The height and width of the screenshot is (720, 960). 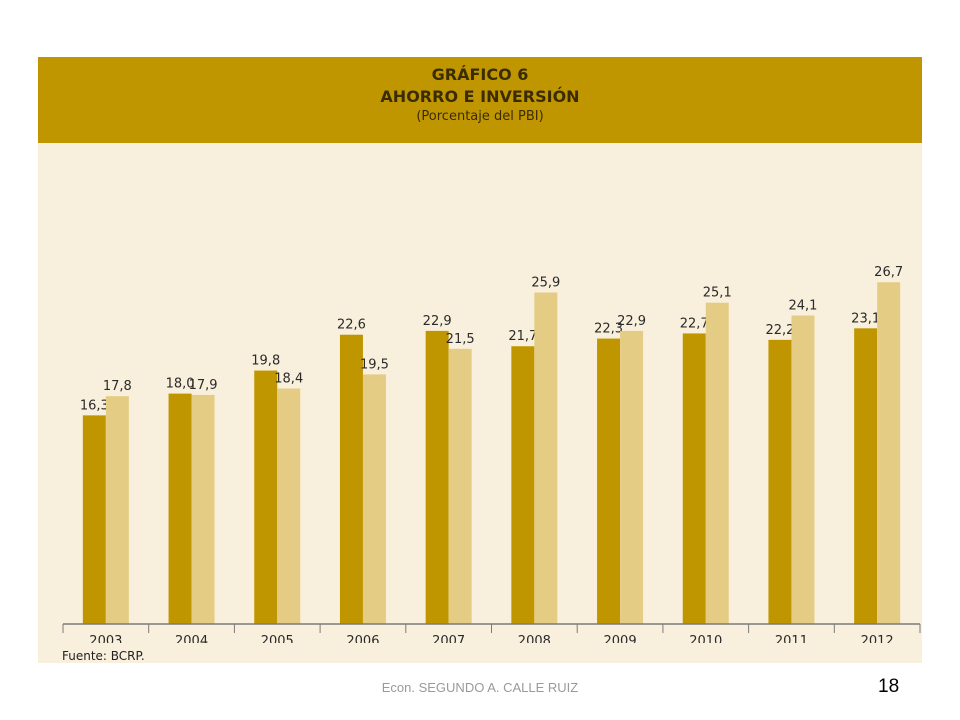 I want to click on data-label-ahorro-2011: 22,2, so click(x=779, y=330).